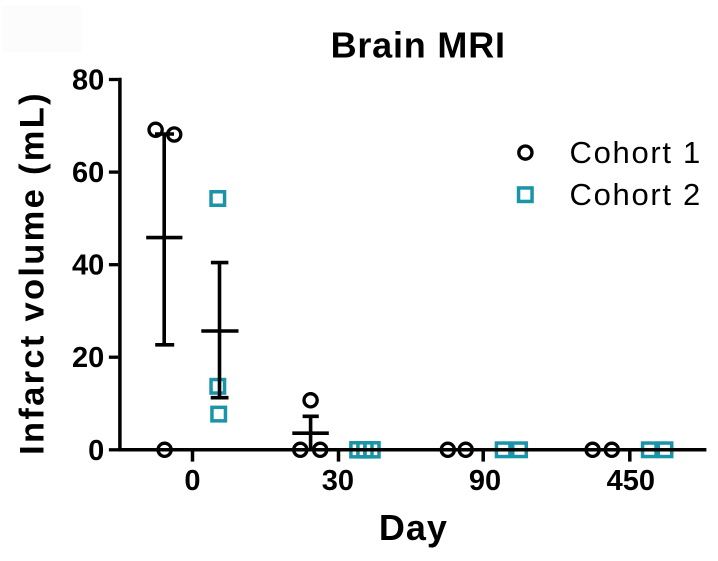 The height and width of the screenshot is (561, 718). What do you see at coordinates (88, 266) in the screenshot?
I see `svg-text: 40` at bounding box center [88, 266].